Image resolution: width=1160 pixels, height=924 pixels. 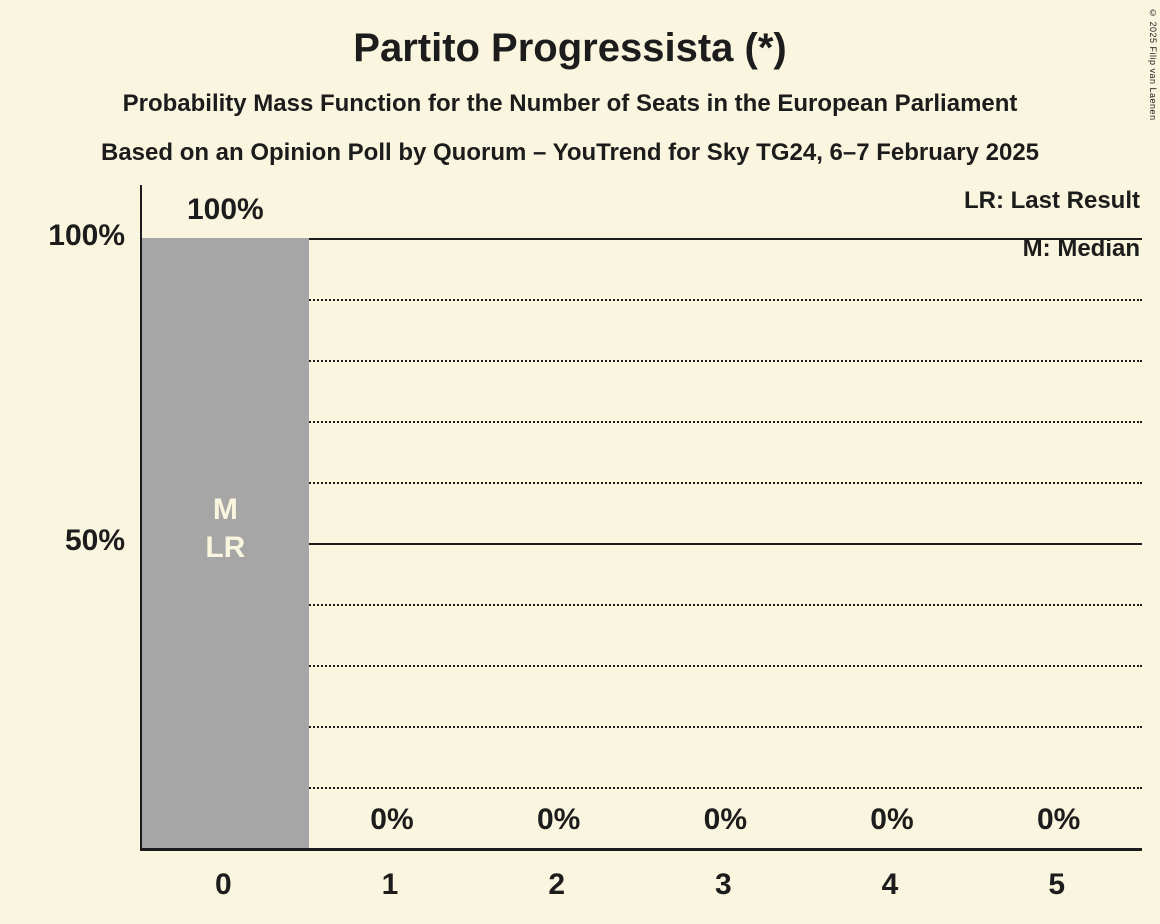 What do you see at coordinates (223, 884) in the screenshot?
I see `x-axis-label-seats-0: 0` at bounding box center [223, 884].